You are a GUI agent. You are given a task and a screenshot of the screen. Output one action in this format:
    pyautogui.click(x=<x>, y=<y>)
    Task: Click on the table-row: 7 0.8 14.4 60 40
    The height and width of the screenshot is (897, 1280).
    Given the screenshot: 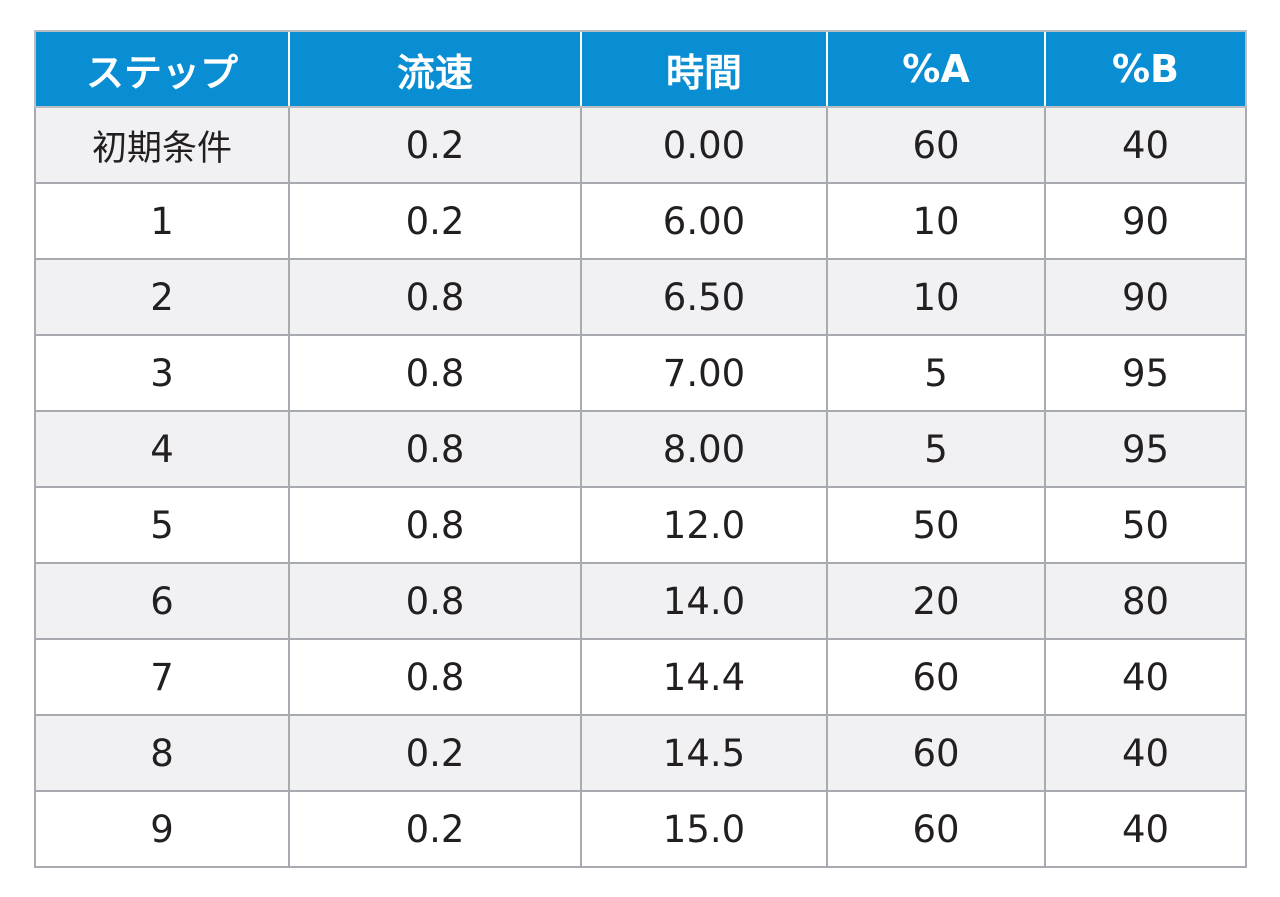 What is the action you would take?
    pyautogui.click(x=640, y=677)
    